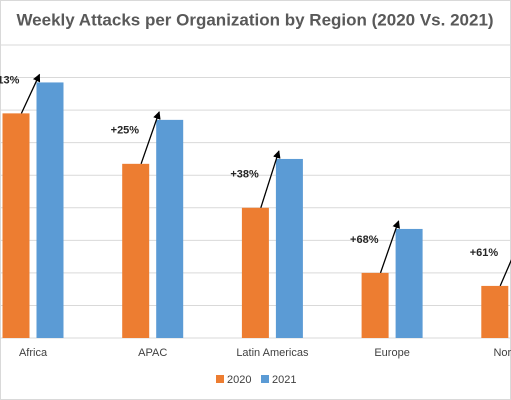 This screenshot has width=511, height=400. Describe the element at coordinates (484, 253) in the screenshot. I see `growth-label: +61%` at that location.